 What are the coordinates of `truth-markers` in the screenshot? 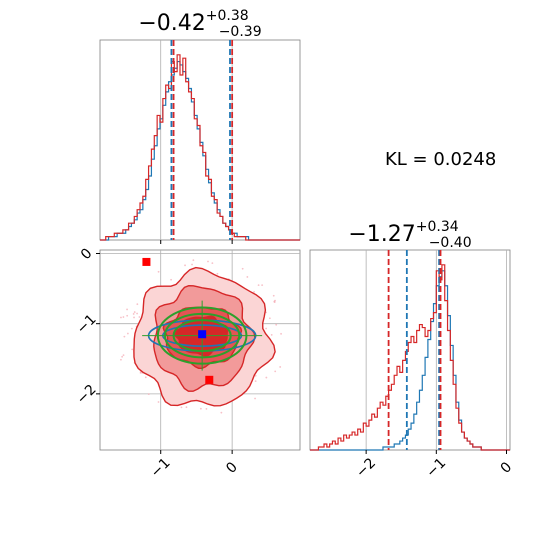 It's located at (178, 320).